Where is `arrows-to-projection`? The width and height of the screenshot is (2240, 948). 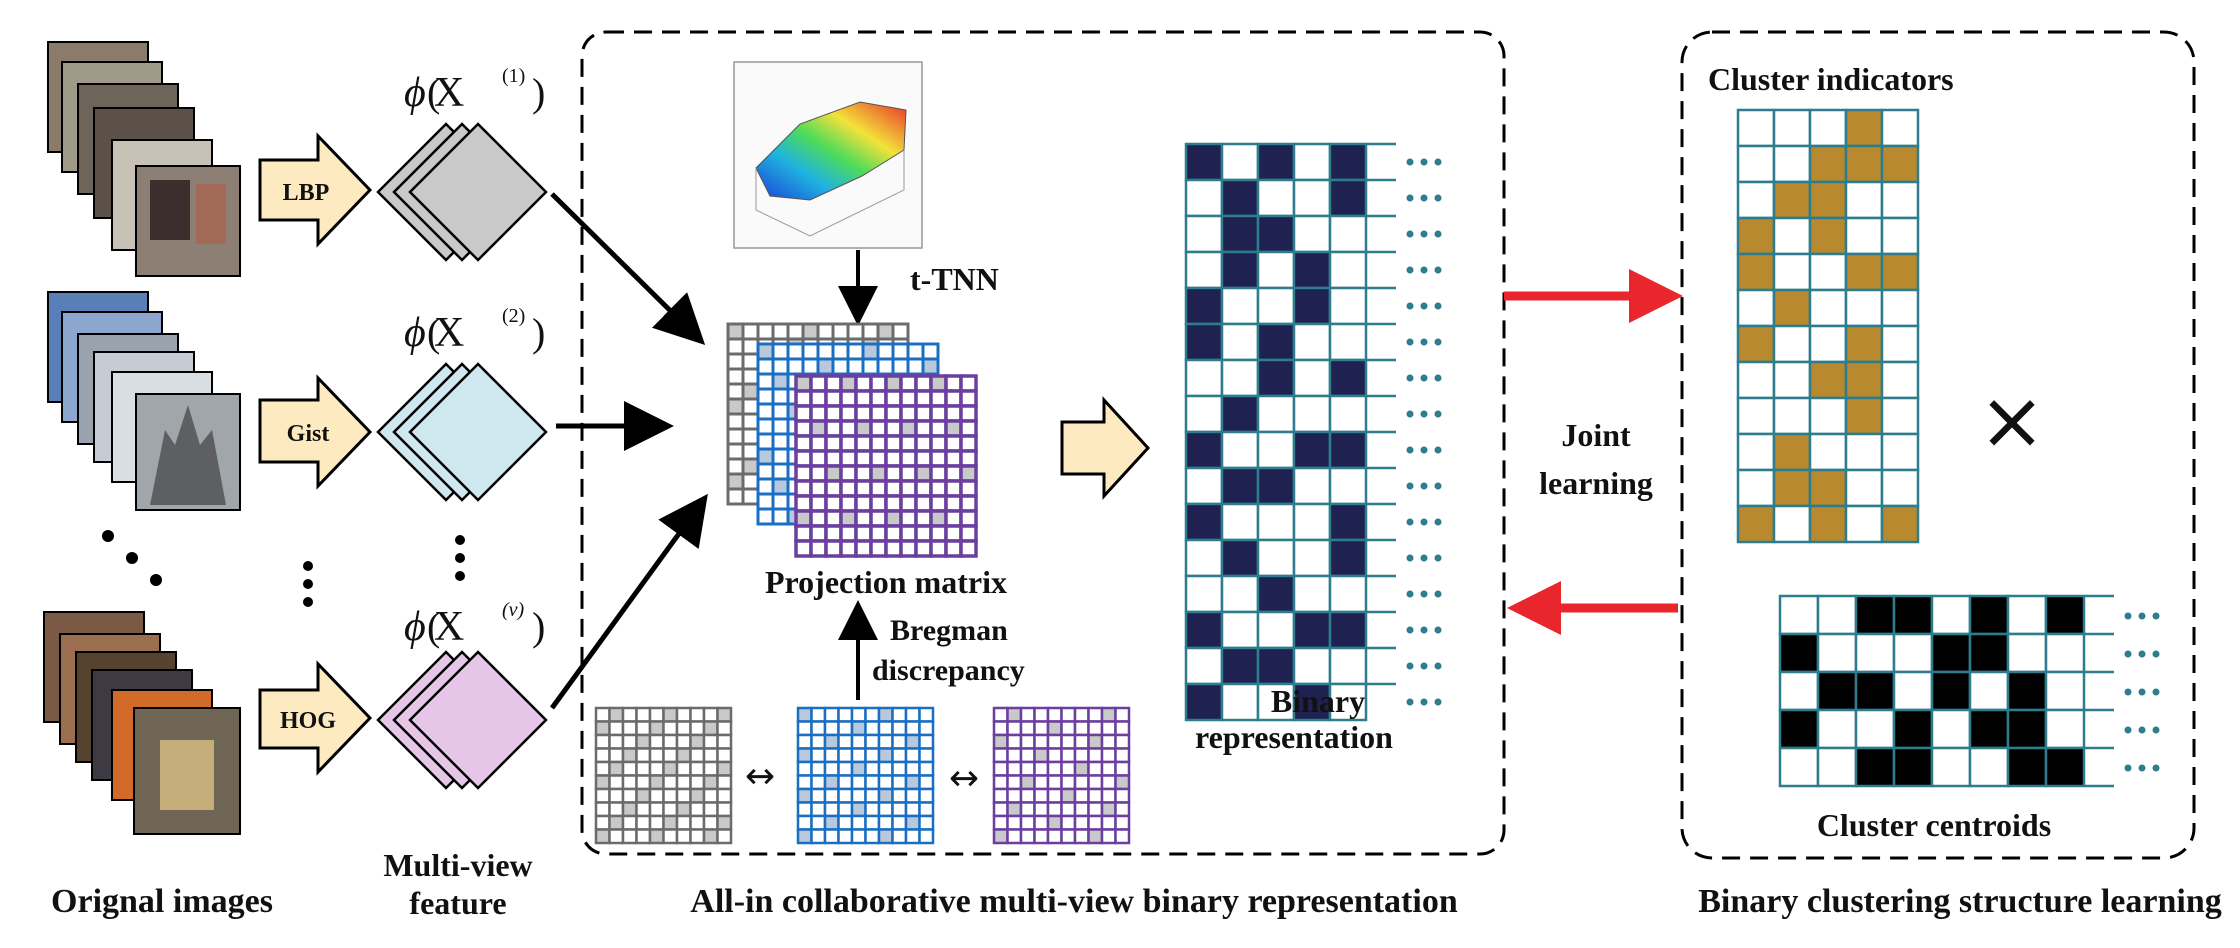
arrows-to-projection is located at coordinates (628, 451).